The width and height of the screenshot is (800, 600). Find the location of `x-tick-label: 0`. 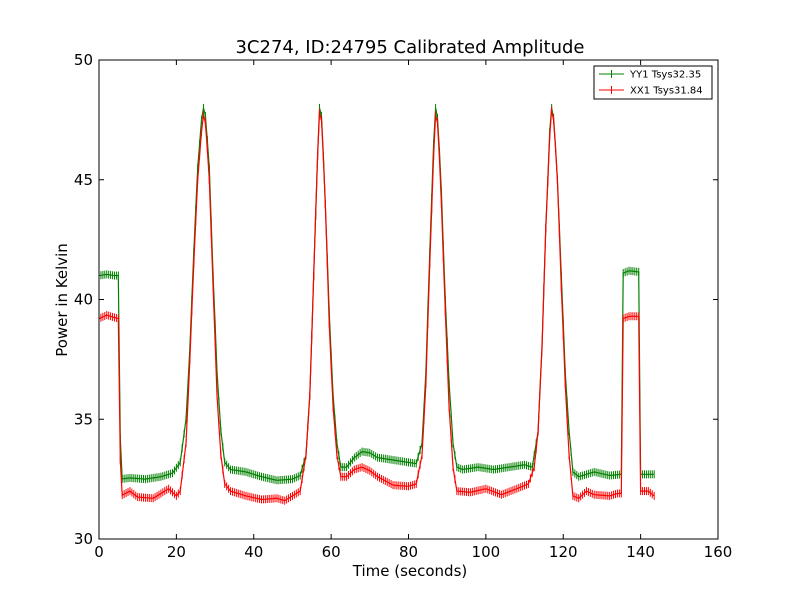

x-tick-label: 0 is located at coordinates (99, 552).